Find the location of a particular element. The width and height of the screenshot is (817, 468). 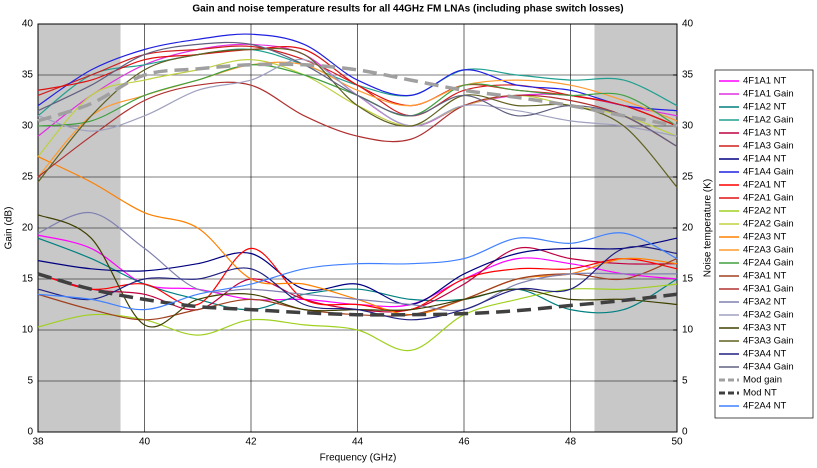

legend-label: 4F2A1 Gain is located at coordinates (768, 198).